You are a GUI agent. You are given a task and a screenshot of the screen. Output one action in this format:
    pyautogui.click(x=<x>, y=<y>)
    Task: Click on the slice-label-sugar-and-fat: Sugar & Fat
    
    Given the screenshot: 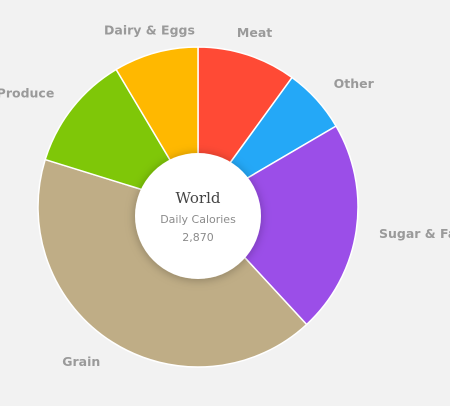 What is the action you would take?
    pyautogui.click(x=414, y=233)
    